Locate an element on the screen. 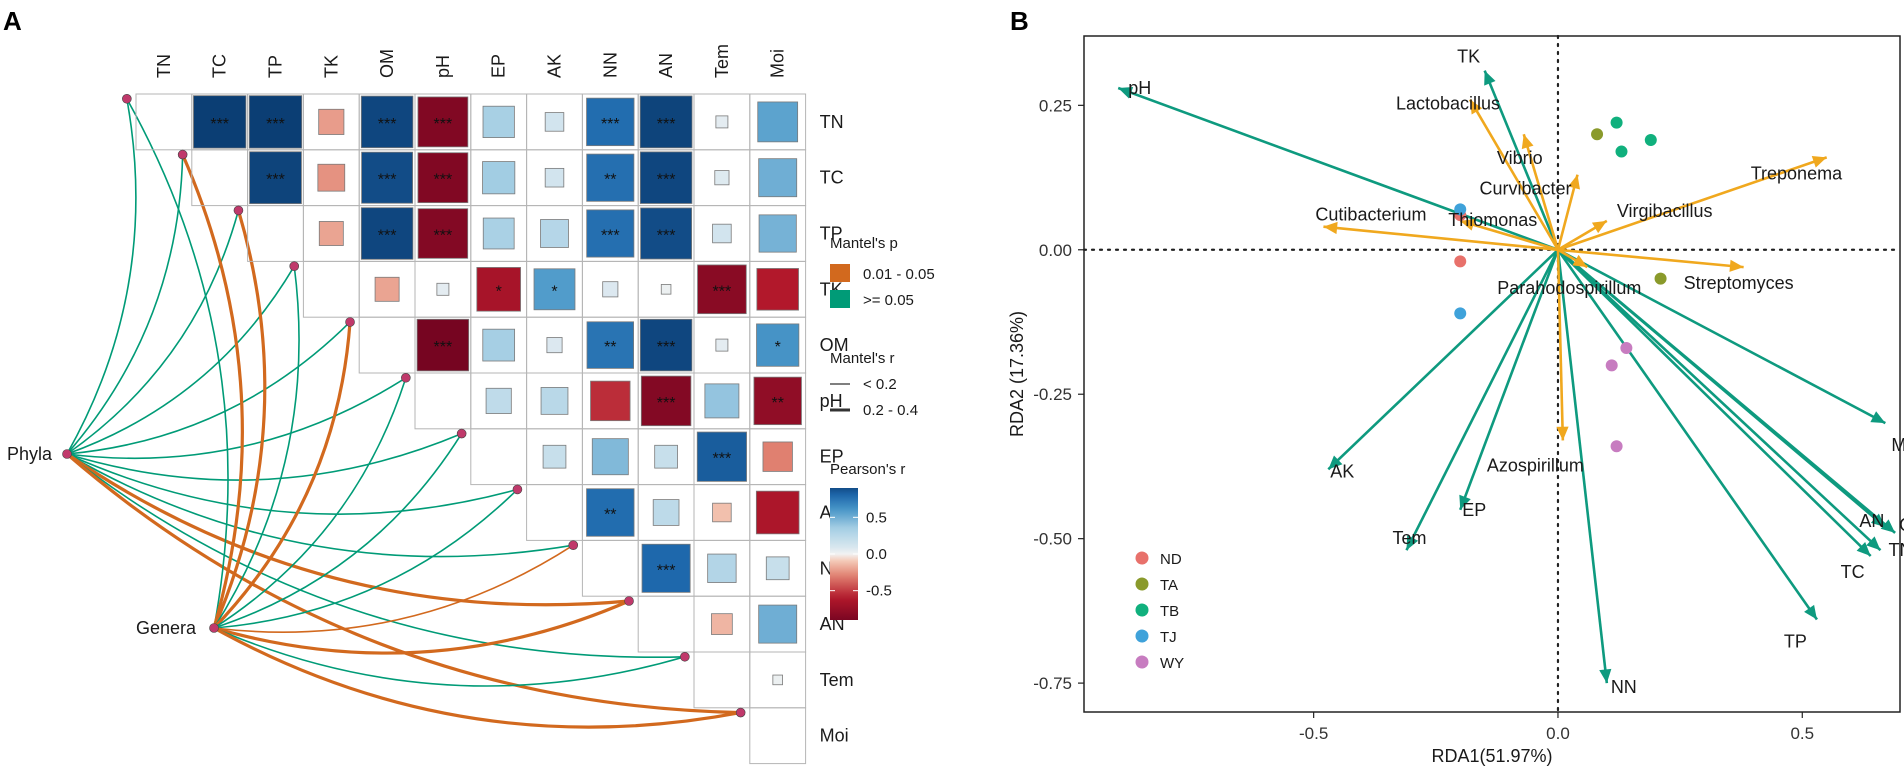  legend-group-tb-marker is located at coordinates (1142, 610).